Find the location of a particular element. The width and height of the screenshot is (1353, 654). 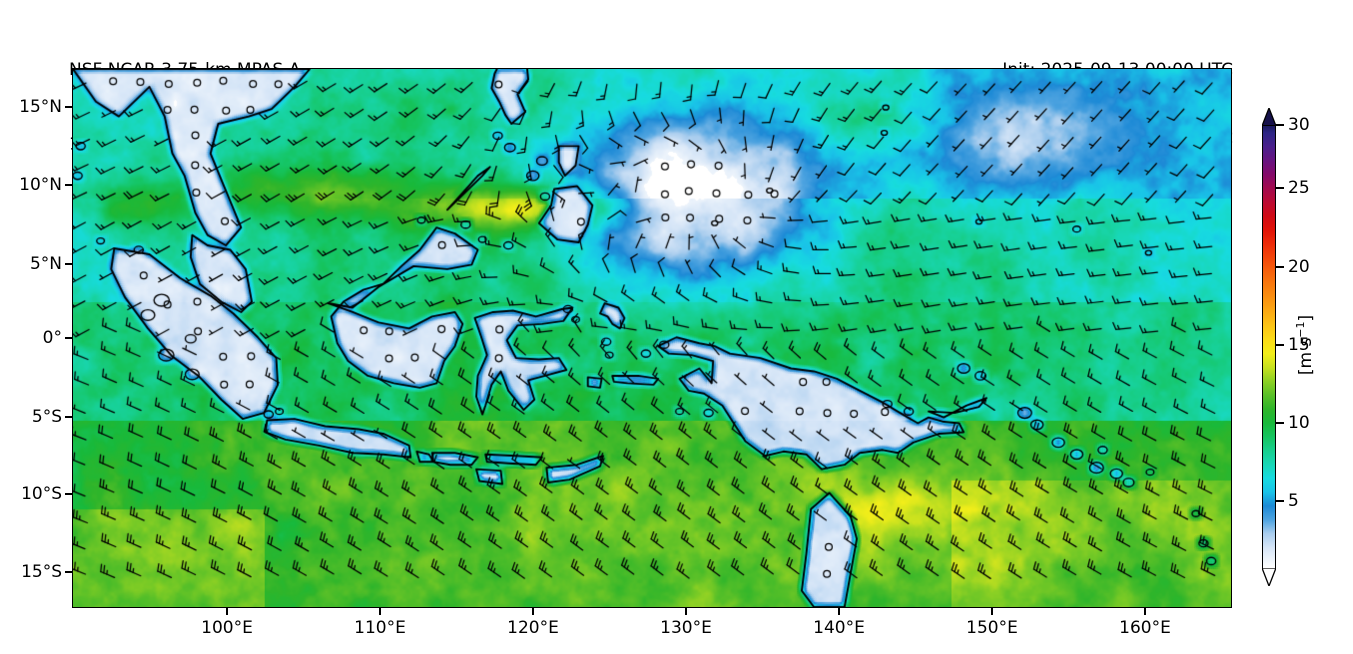

colorbar-unit-exponent: −1 is located at coordinates (1301, 329).